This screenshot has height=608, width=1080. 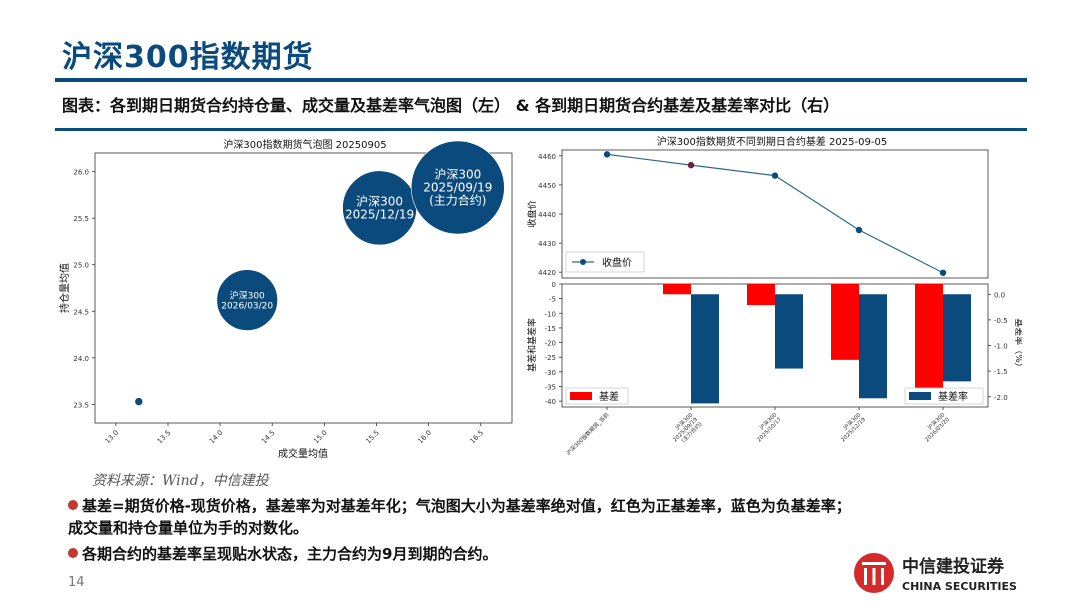 What do you see at coordinates (554, 285) in the screenshot?
I see `bar-y-tick-label: 0` at bounding box center [554, 285].